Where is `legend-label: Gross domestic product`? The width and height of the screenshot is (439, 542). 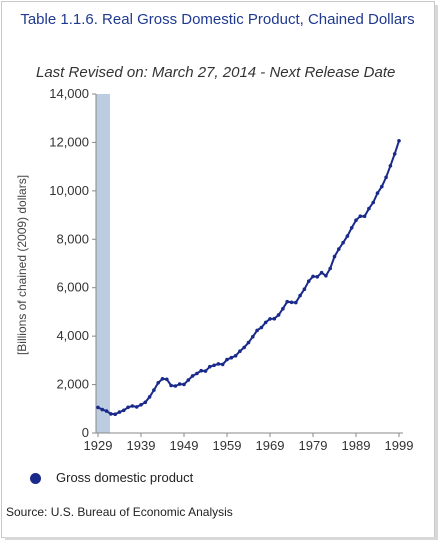 legend-label: Gross domestic product is located at coordinates (125, 477).